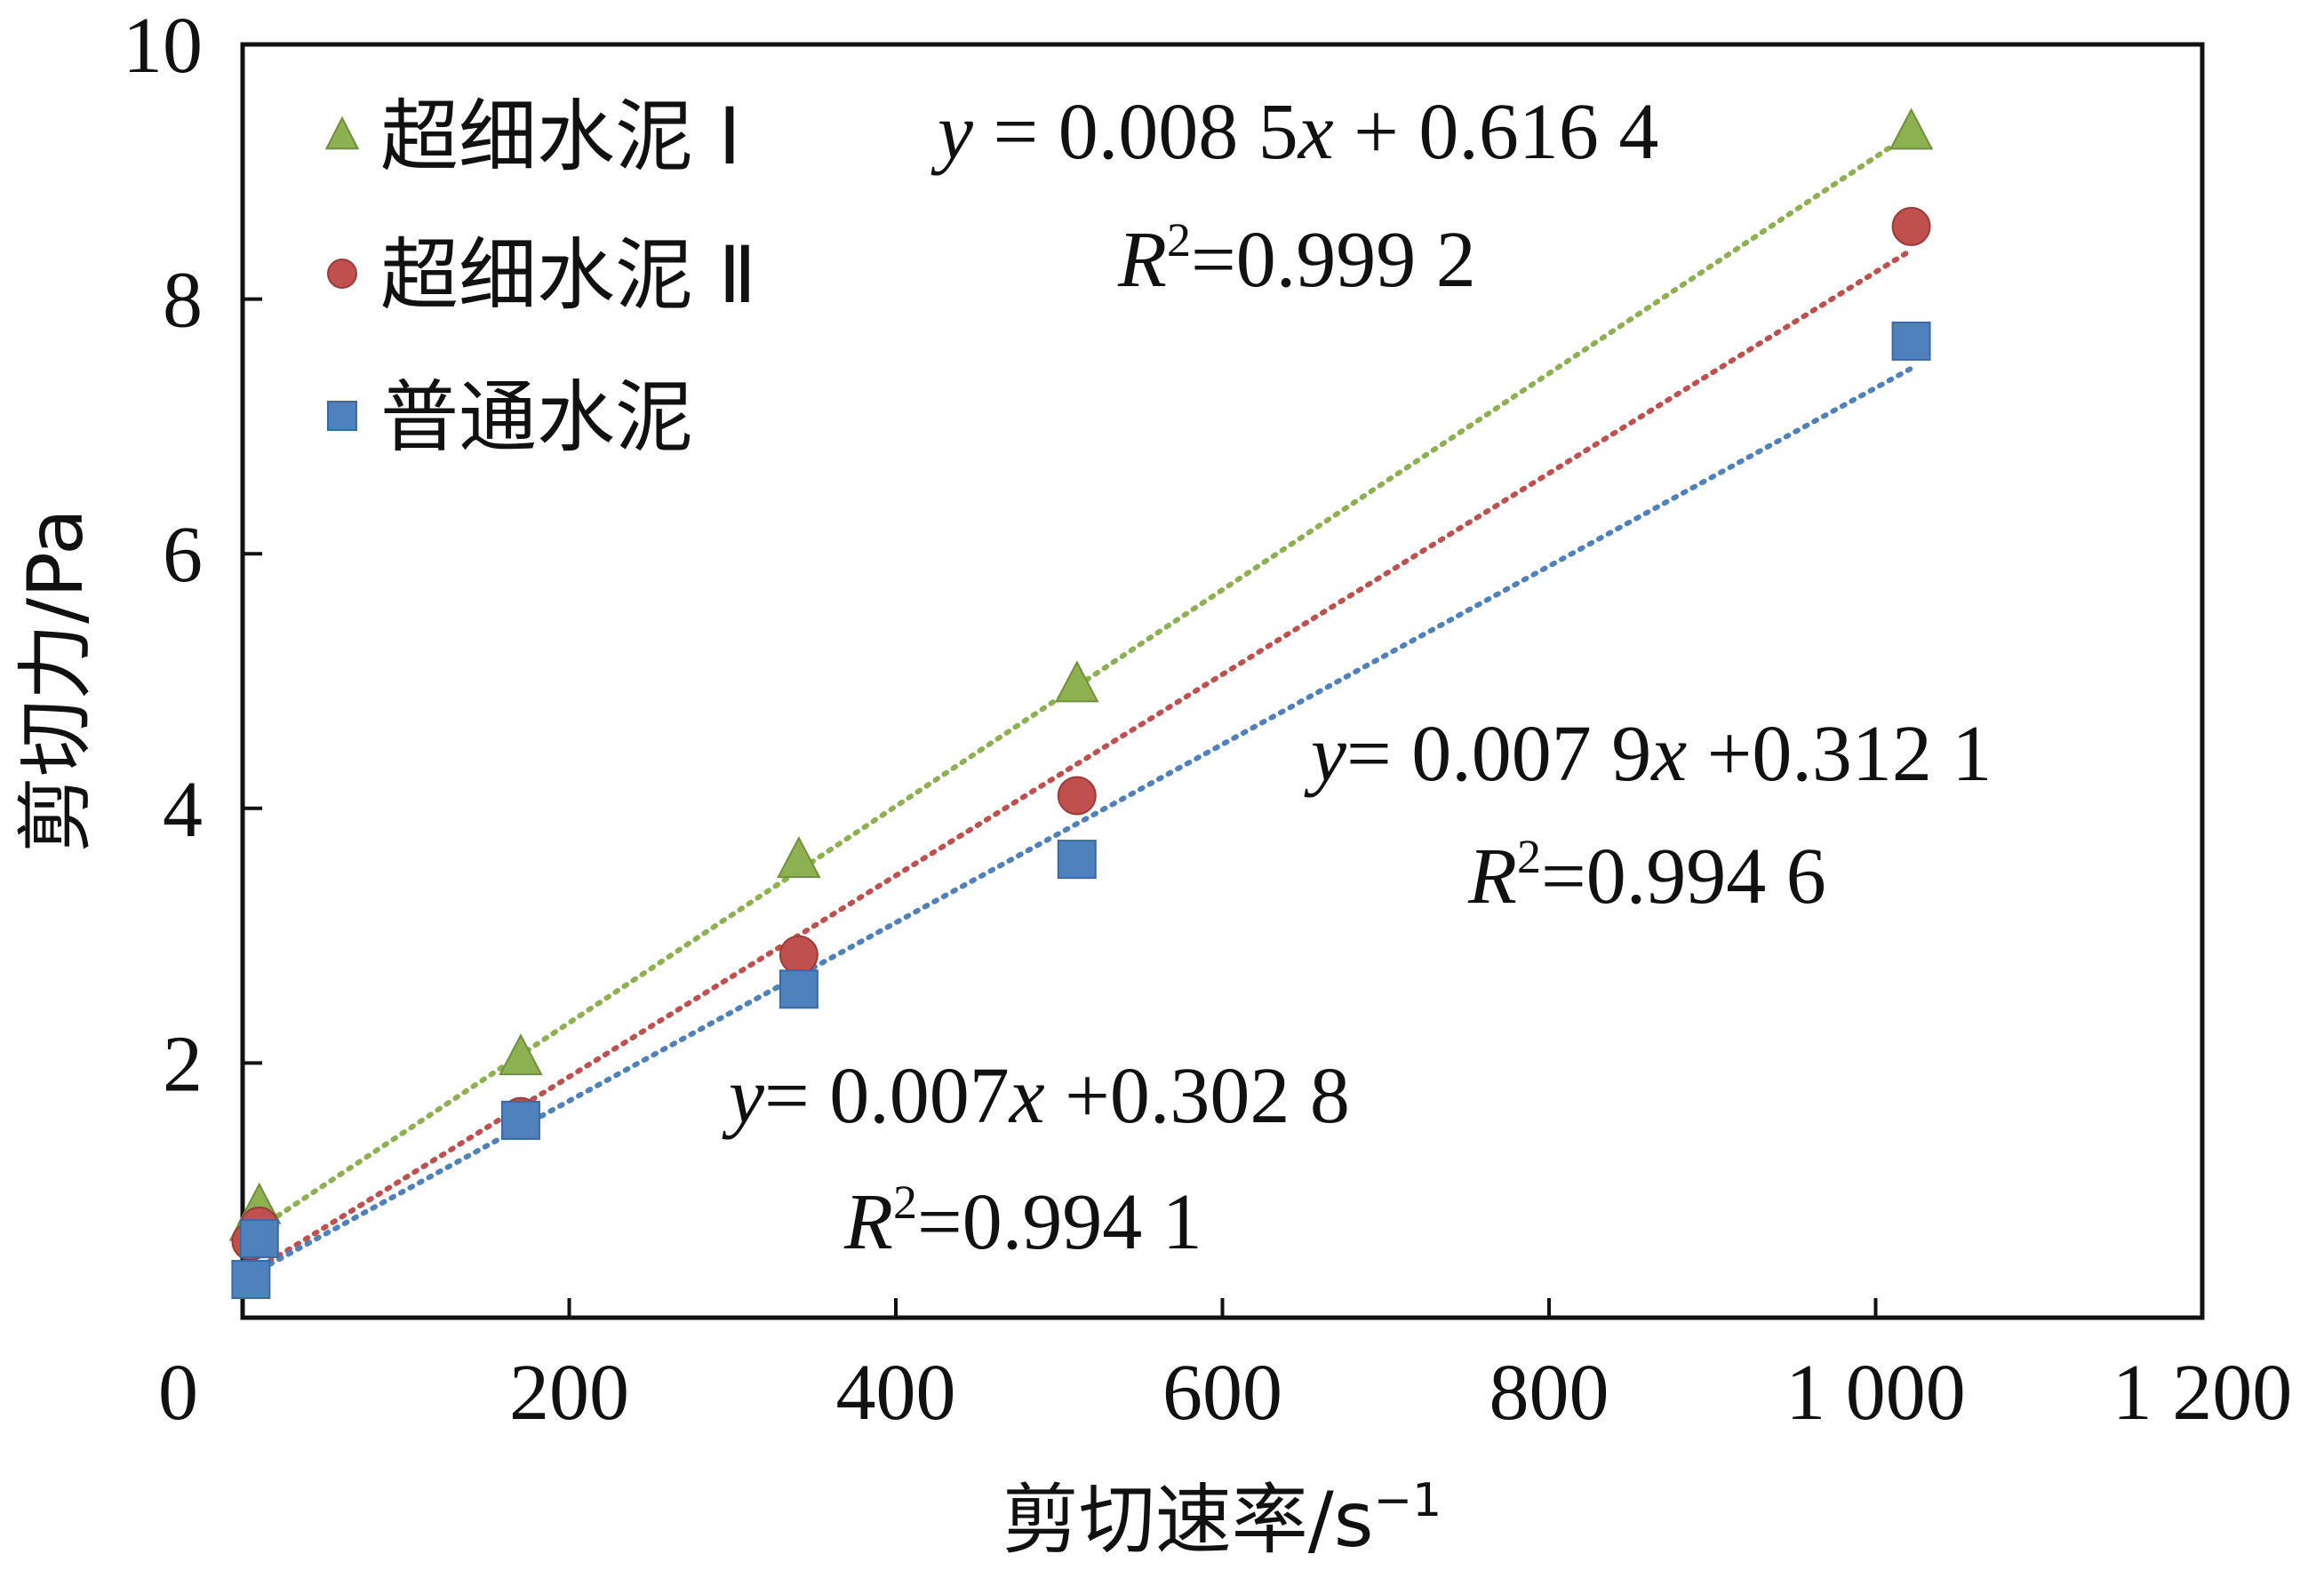  I want to click on legend-marker-square, so click(342, 416).